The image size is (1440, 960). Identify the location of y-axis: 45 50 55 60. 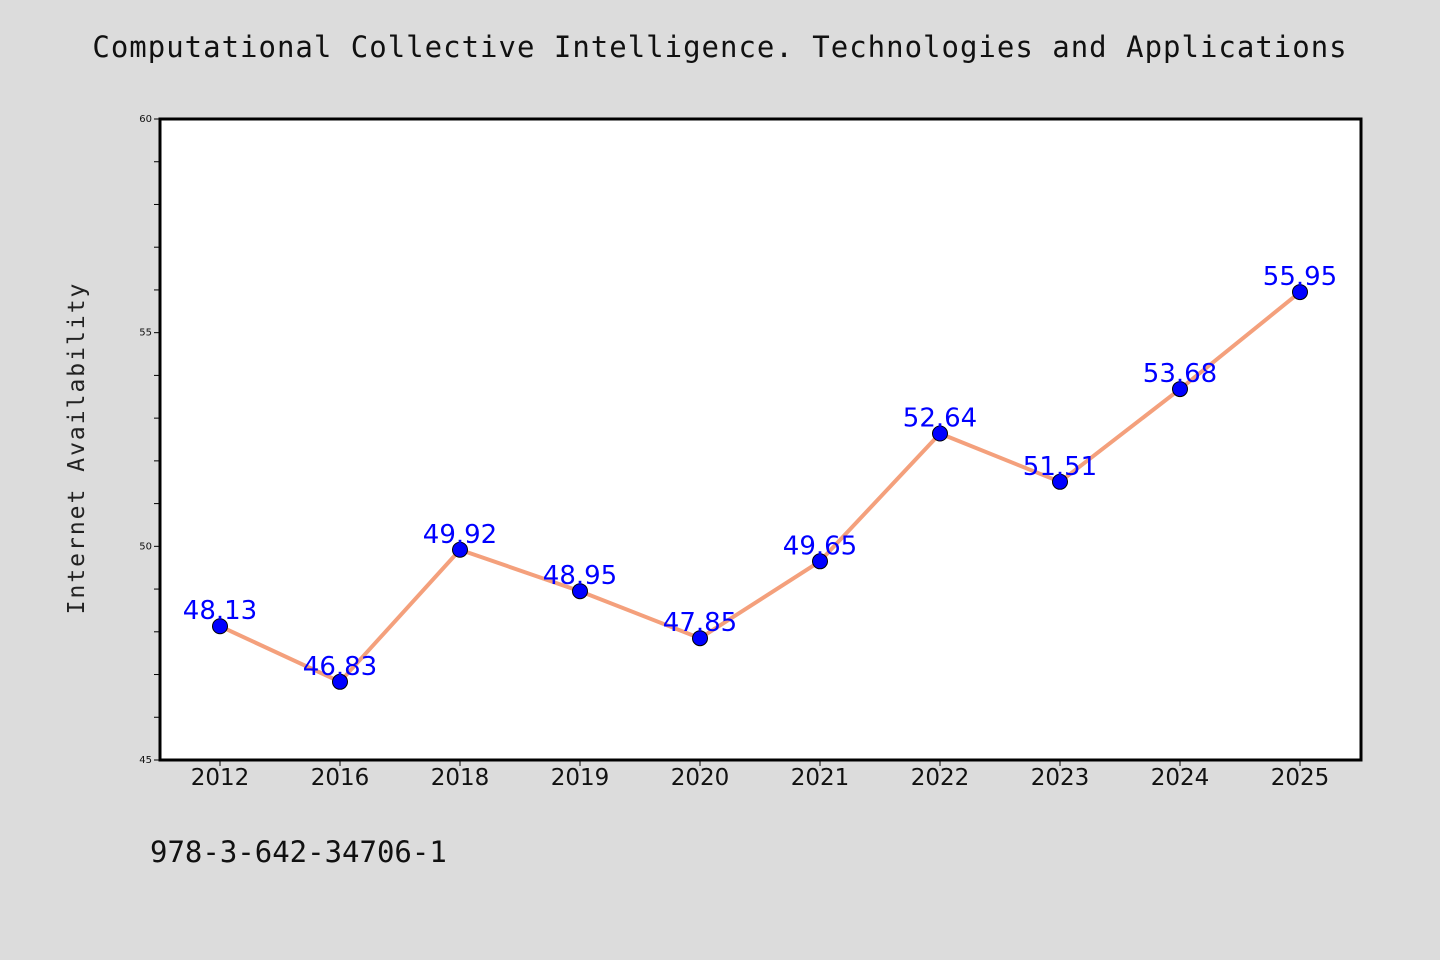
(149, 440).